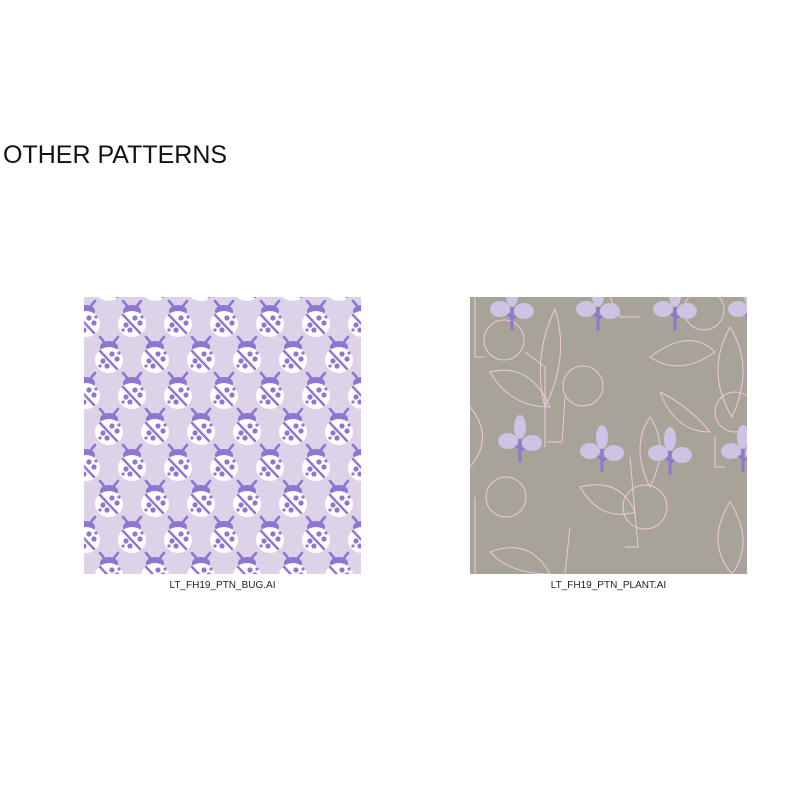 This screenshot has width=800, height=800. I want to click on page-title: OTHER PATTERNS, so click(115, 155).